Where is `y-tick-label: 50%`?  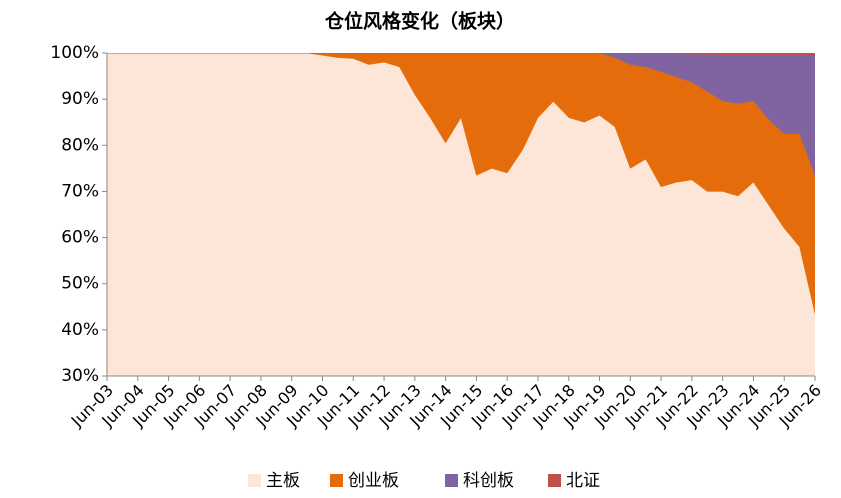 y-tick-label: 50% is located at coordinates (80, 284).